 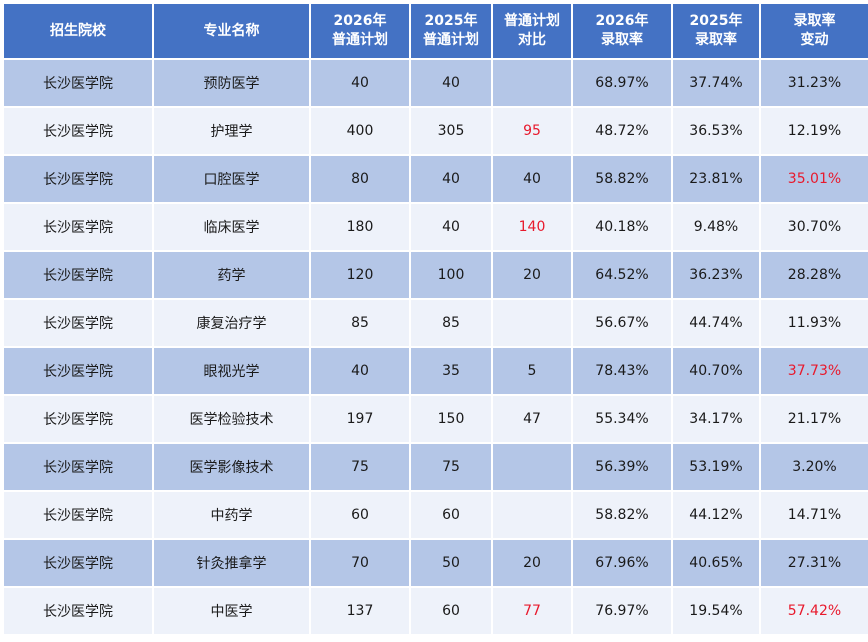 What do you see at coordinates (813, 419) in the screenshot?
I see `cell-rate-change: 21.17%` at bounding box center [813, 419].